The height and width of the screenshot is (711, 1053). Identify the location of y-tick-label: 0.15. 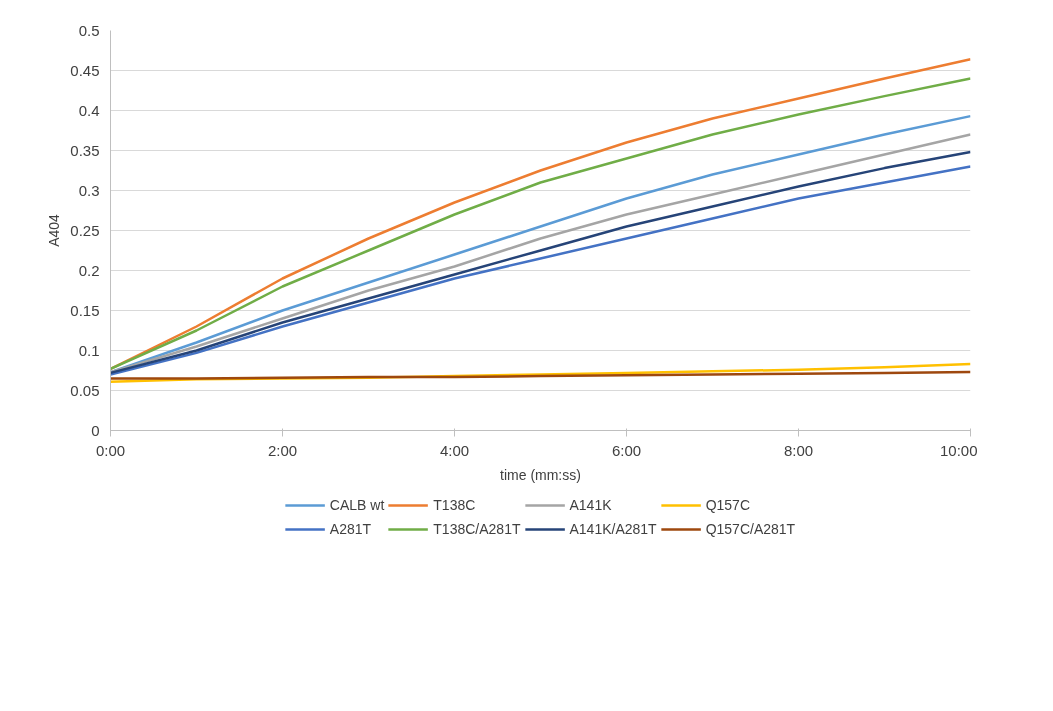
(85, 310).